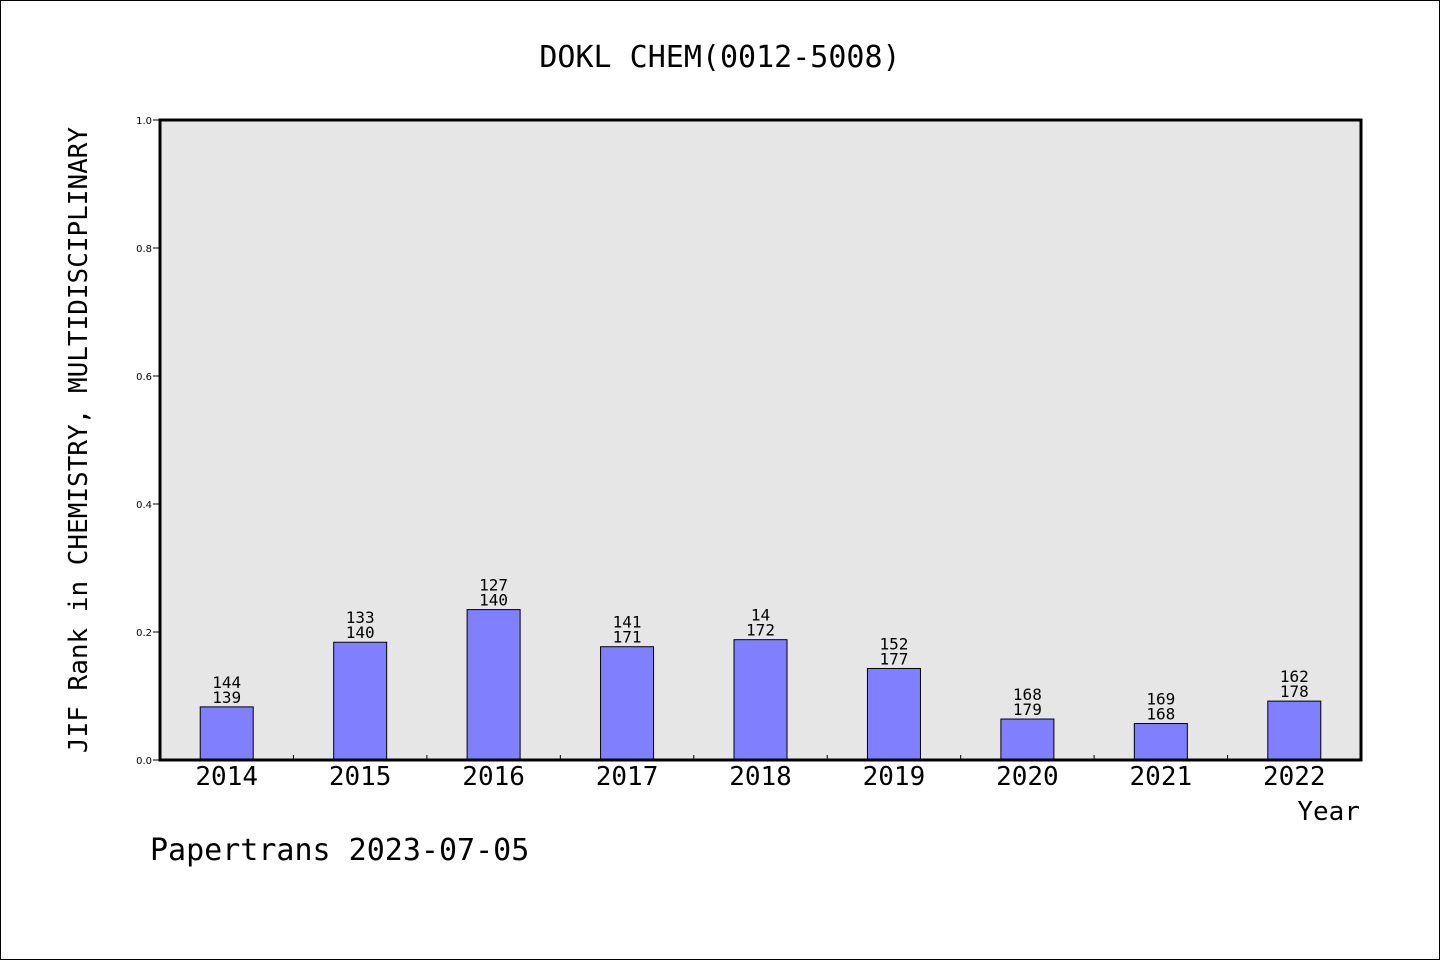 This screenshot has width=1440, height=960. I want to click on x-tick-label: 2014, so click(226, 777).